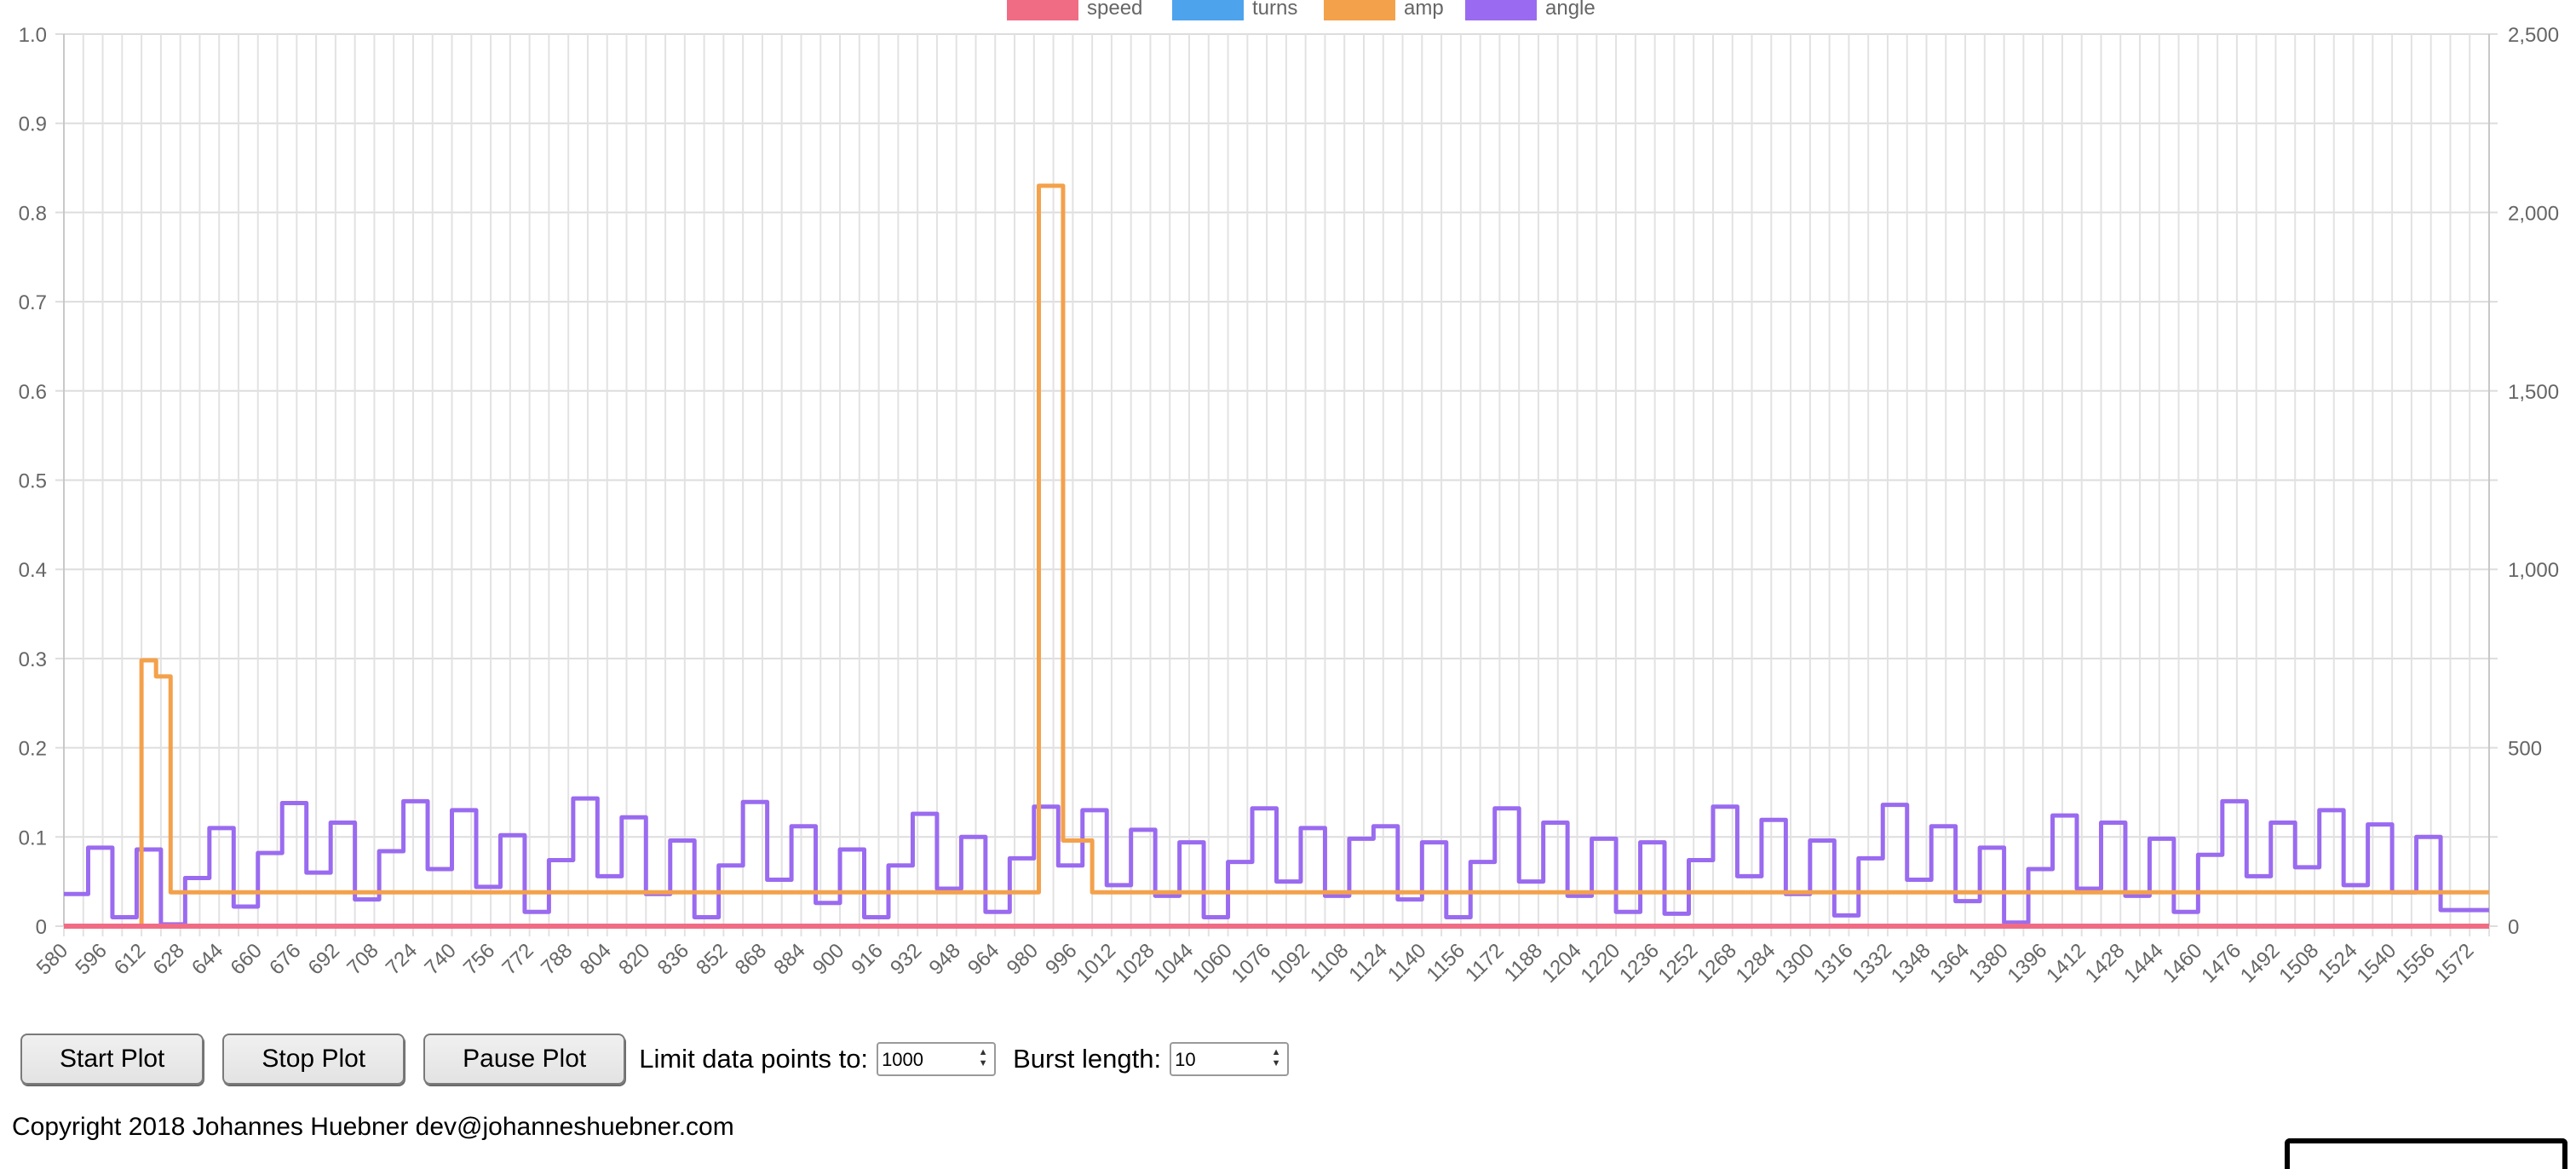  What do you see at coordinates (362, 959) in the screenshot?
I see `x-tick-label: 708` at bounding box center [362, 959].